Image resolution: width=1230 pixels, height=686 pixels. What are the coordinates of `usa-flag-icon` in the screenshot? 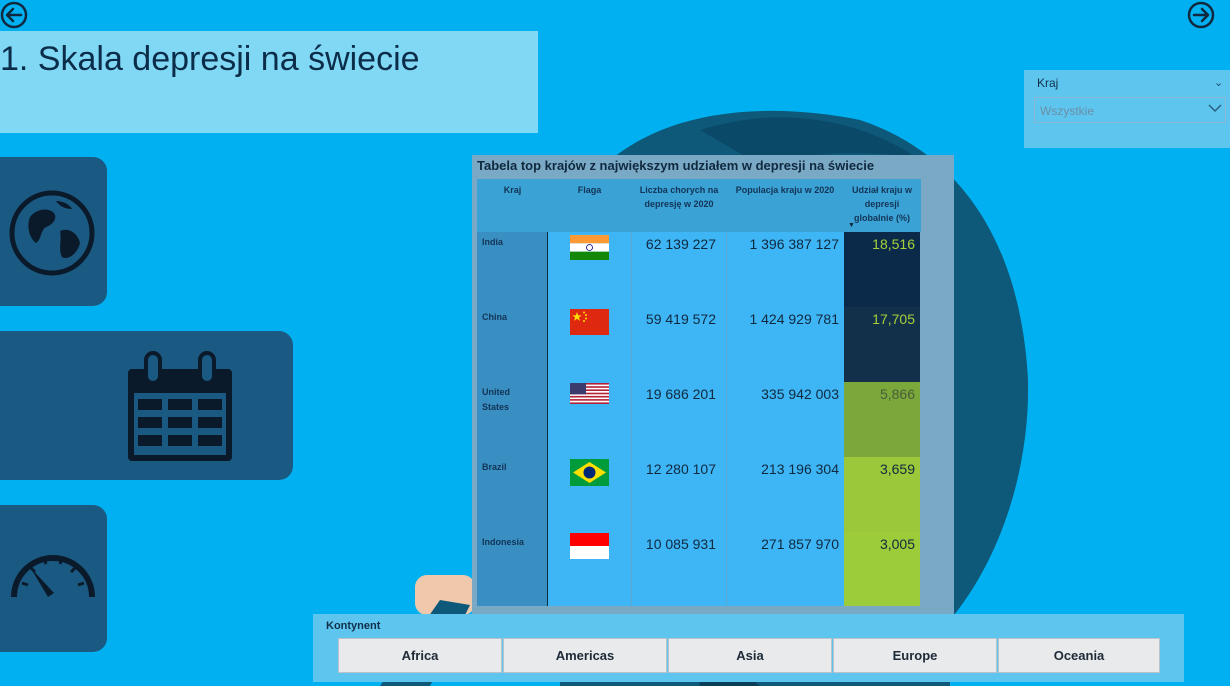 It's located at (589, 393).